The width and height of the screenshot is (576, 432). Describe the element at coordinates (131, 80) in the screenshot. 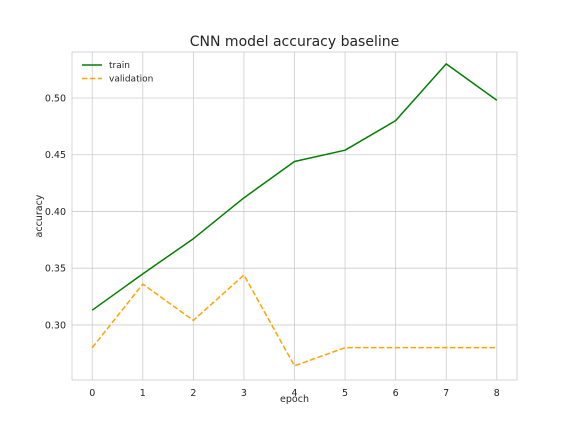

I see `legend-label-validation: validation` at that location.